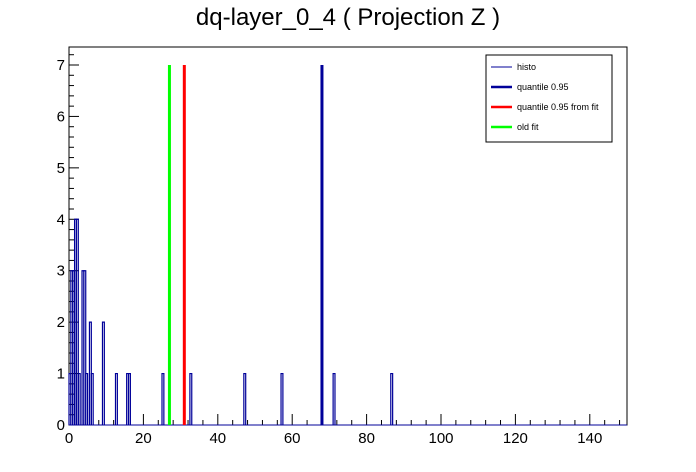 The width and height of the screenshot is (696, 472). What do you see at coordinates (61, 116) in the screenshot?
I see `y-tick-label: 6` at bounding box center [61, 116].